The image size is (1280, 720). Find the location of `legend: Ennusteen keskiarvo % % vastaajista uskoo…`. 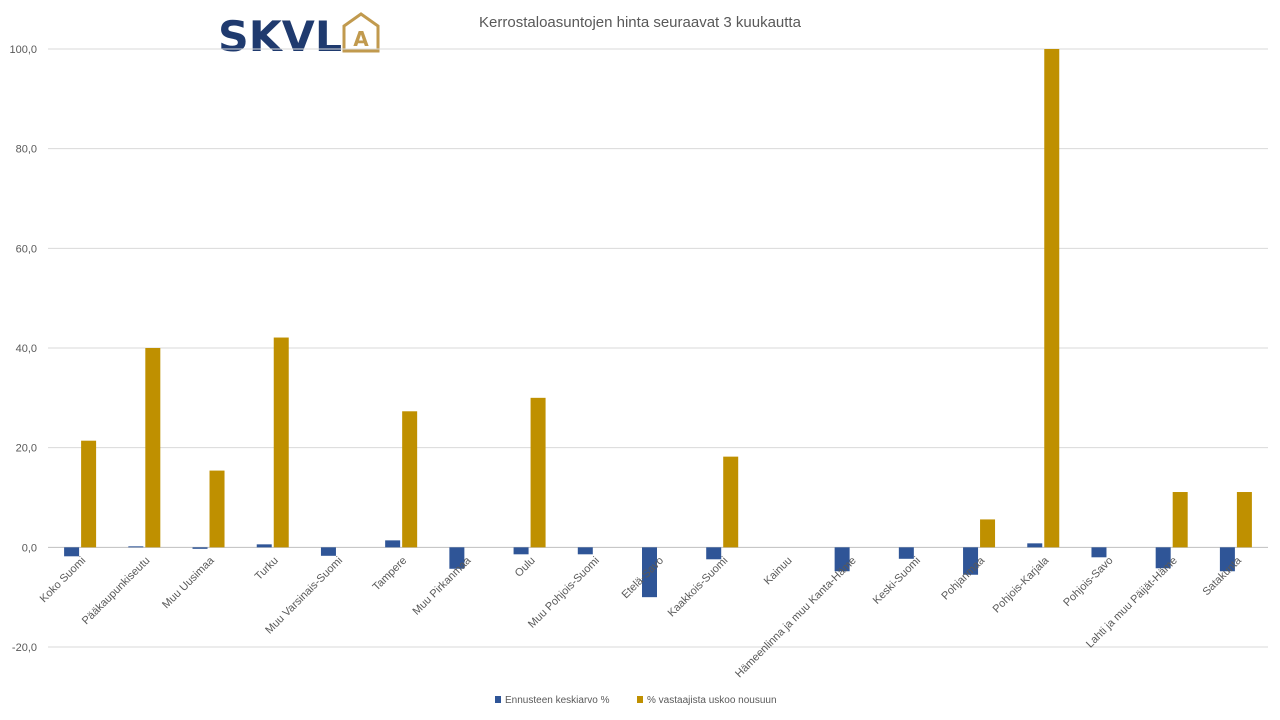

legend: Ennusteen keskiarvo % % vastaajista uskoo… is located at coordinates (636, 700).